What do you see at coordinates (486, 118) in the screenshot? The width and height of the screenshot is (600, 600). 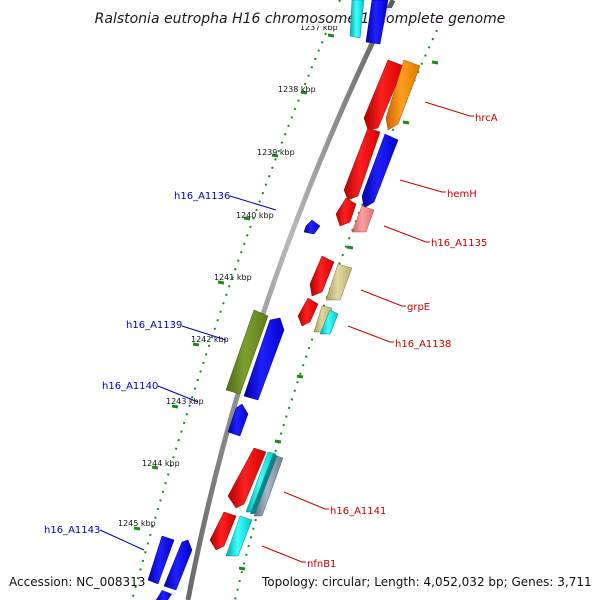 I see `label-hrca: hrcA` at bounding box center [486, 118].